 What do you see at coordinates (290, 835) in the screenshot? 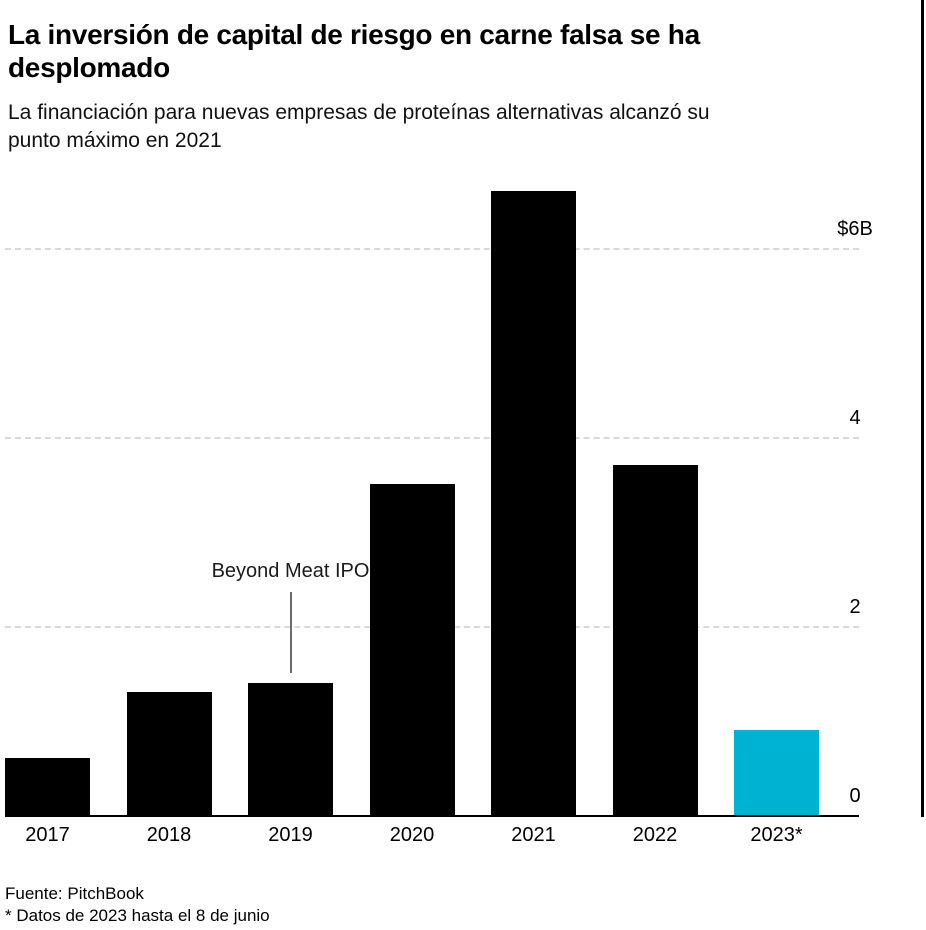
I see `x-axis-label-2019: 2019` at bounding box center [290, 835].